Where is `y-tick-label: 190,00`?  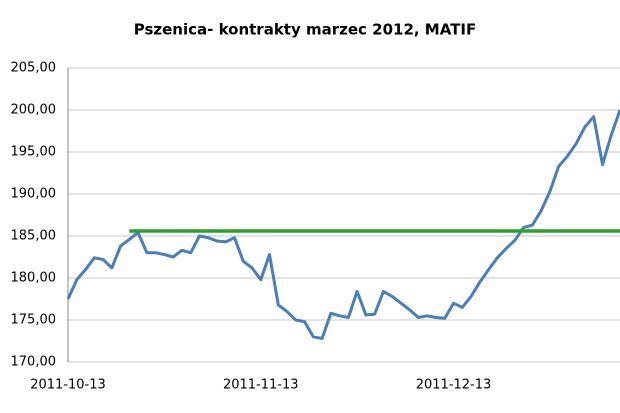
y-tick-label: 190,00 is located at coordinates (34, 194).